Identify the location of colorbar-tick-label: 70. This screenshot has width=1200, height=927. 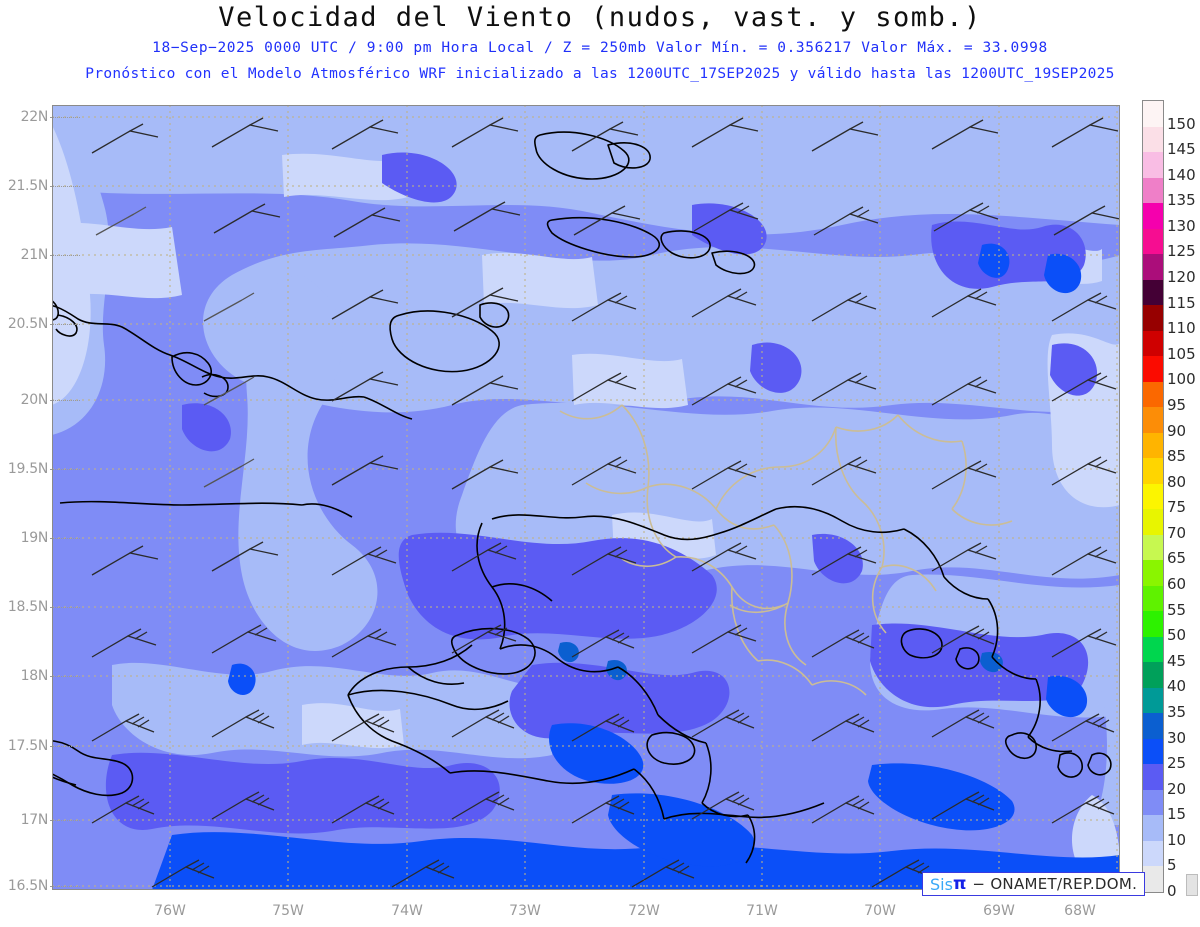
(1177, 533).